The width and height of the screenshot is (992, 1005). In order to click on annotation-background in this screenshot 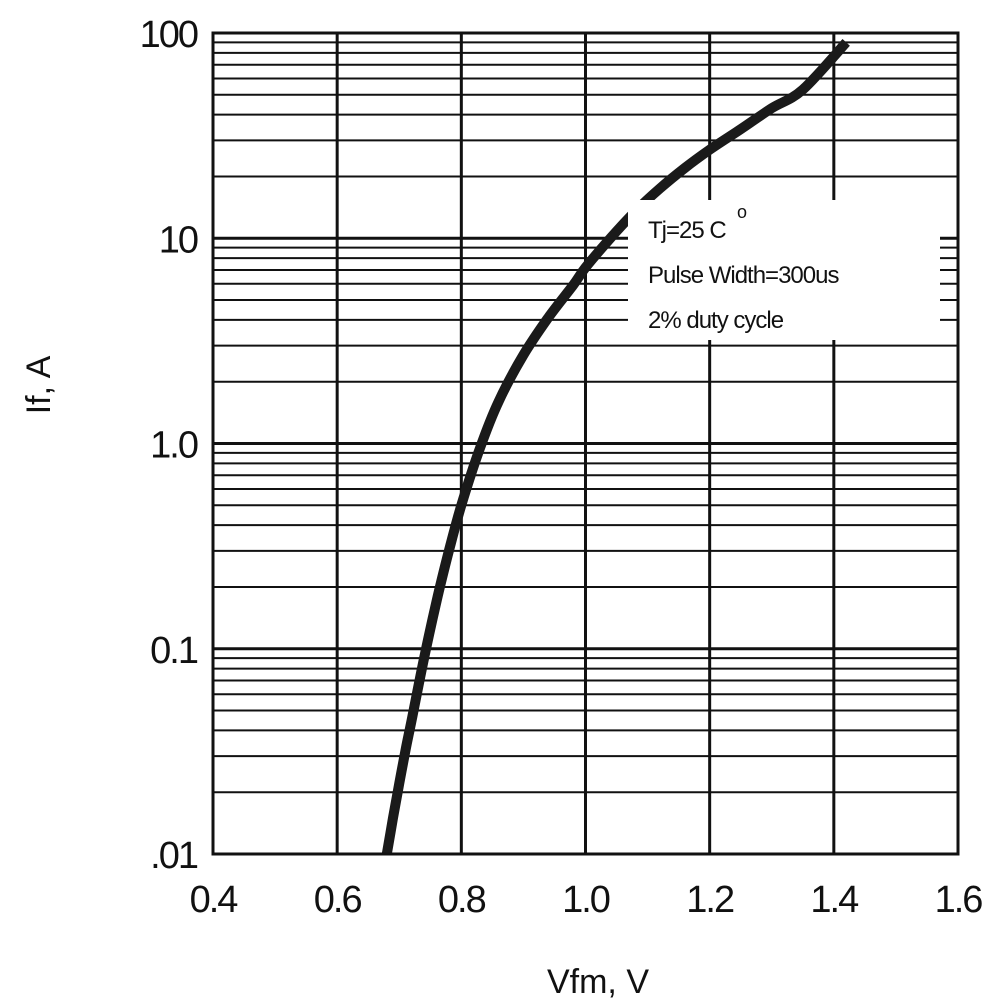, I will do `click(784, 270)`.